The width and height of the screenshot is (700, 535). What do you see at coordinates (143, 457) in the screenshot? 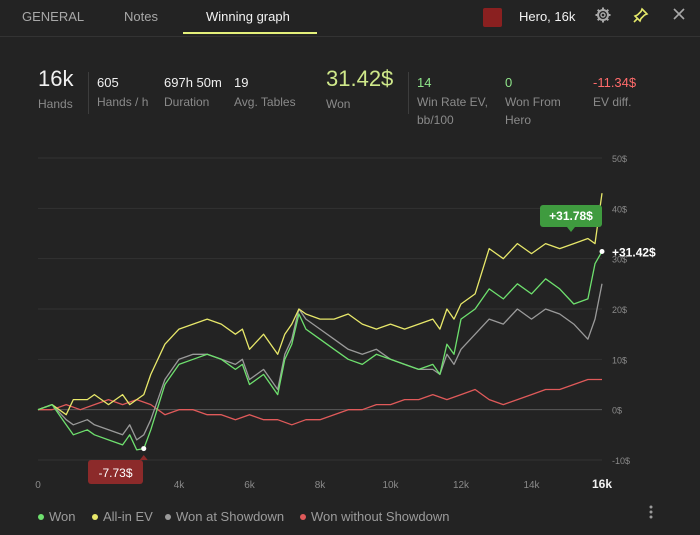
I see `minimum-bubble-pointer` at bounding box center [143, 457].